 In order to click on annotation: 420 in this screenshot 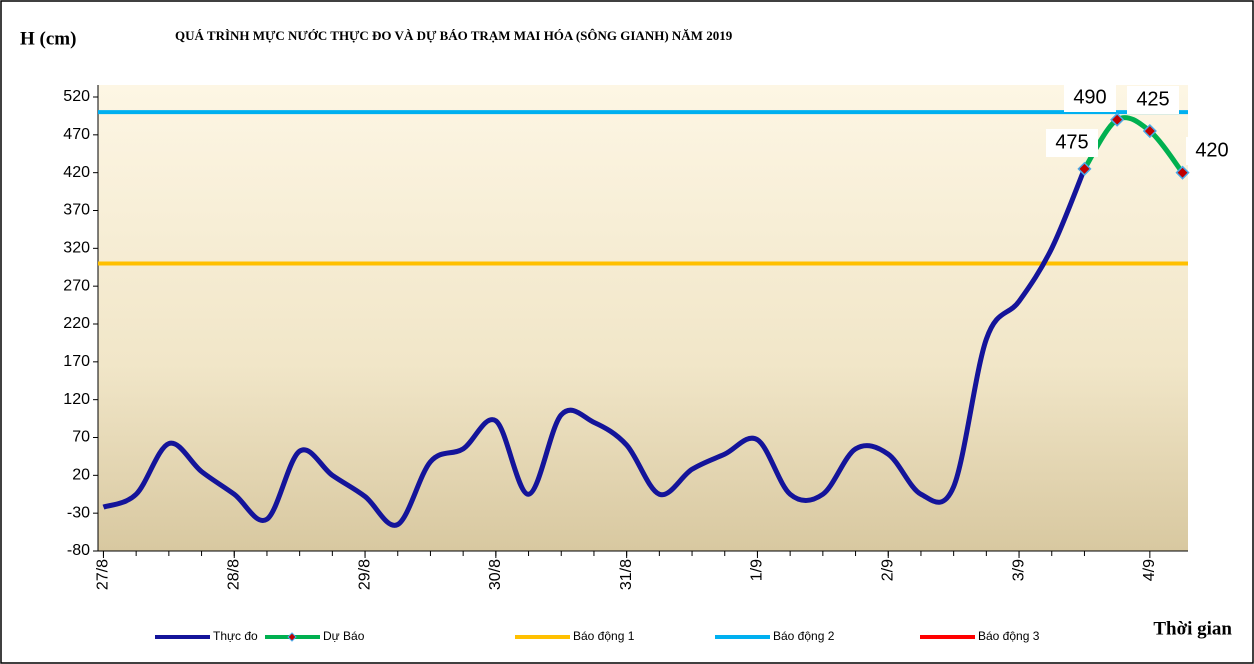, I will do `click(1211, 150)`.